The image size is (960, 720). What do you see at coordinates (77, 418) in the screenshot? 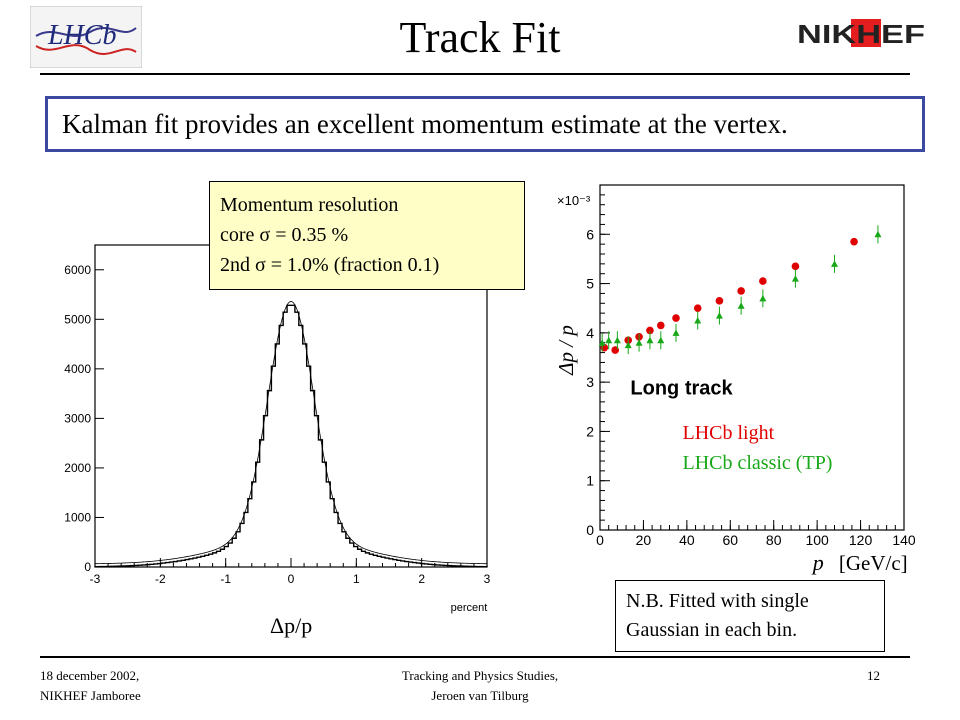
I see `histogram-y-tick-label: 3000` at bounding box center [77, 418].